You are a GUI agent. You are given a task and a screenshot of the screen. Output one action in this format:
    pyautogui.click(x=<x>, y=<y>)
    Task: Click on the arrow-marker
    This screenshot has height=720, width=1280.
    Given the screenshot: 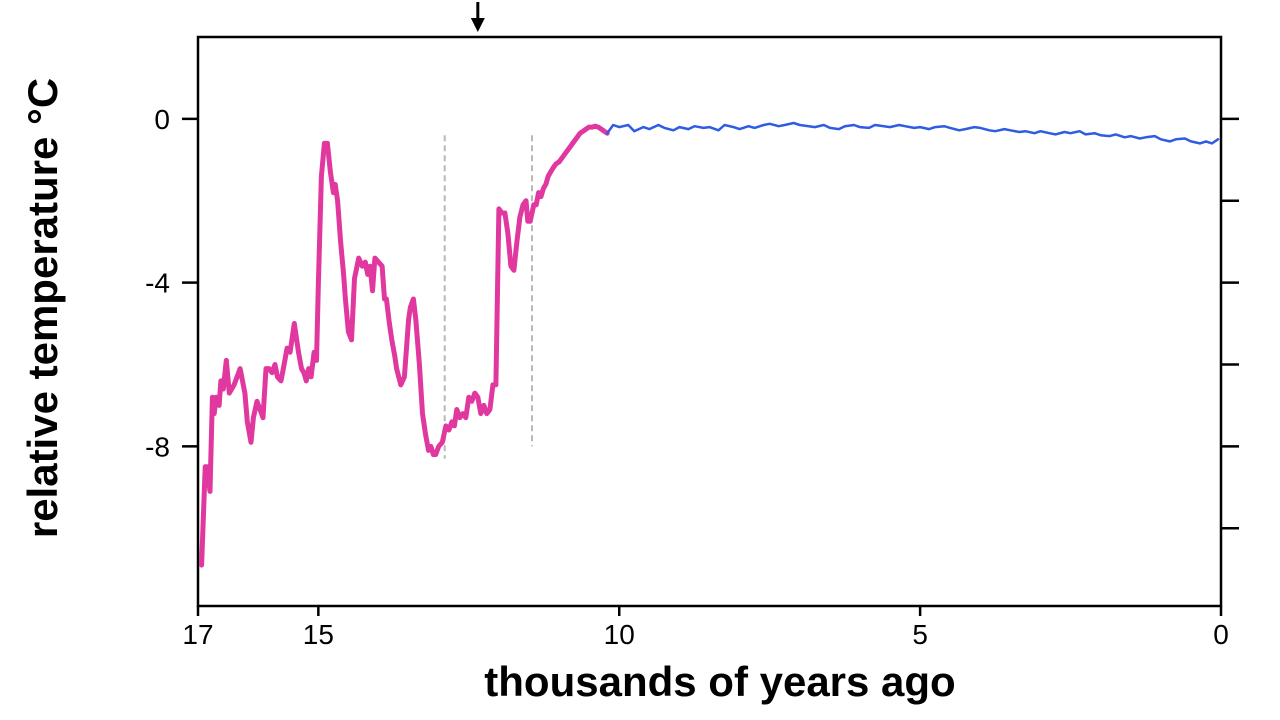 What is the action you would take?
    pyautogui.click(x=477, y=17)
    